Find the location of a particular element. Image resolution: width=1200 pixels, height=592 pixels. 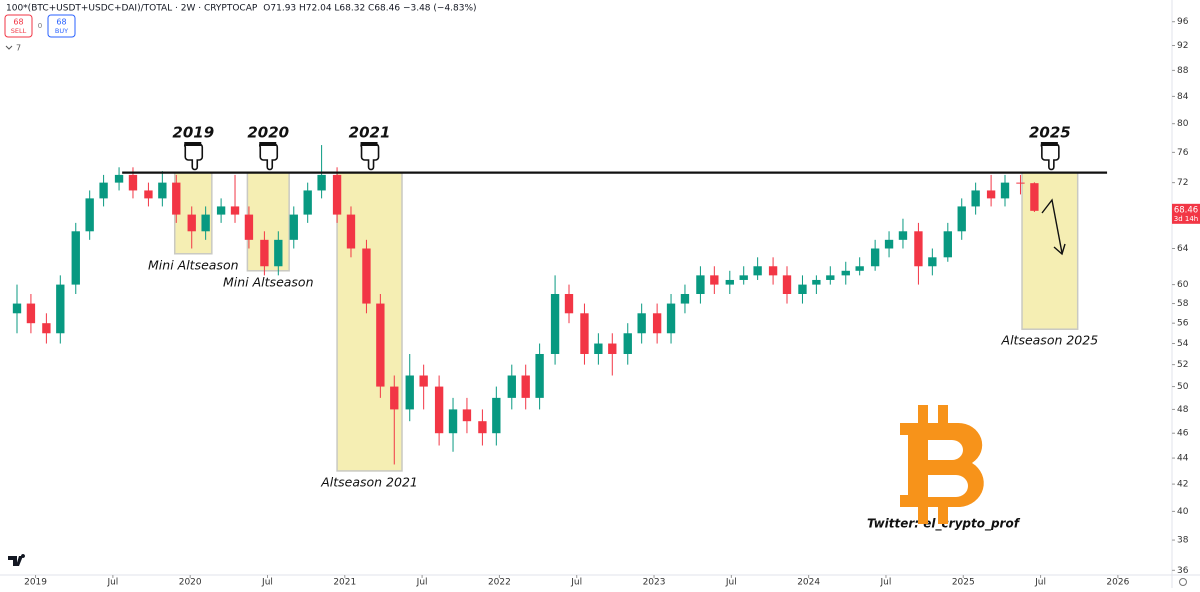

y-tick-label: 88 is located at coordinates (1183, 71).